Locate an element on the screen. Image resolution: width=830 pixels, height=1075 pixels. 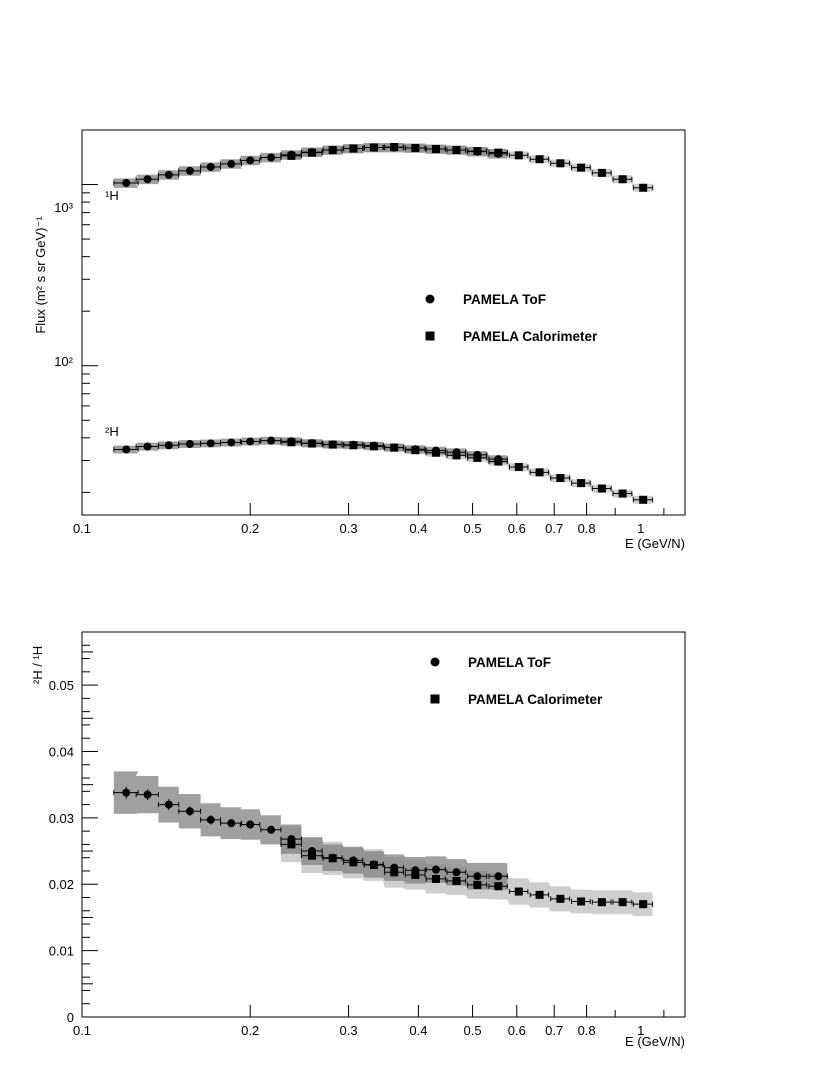
flux-y-tick-label-1000: 10³ is located at coordinates (63, 207).